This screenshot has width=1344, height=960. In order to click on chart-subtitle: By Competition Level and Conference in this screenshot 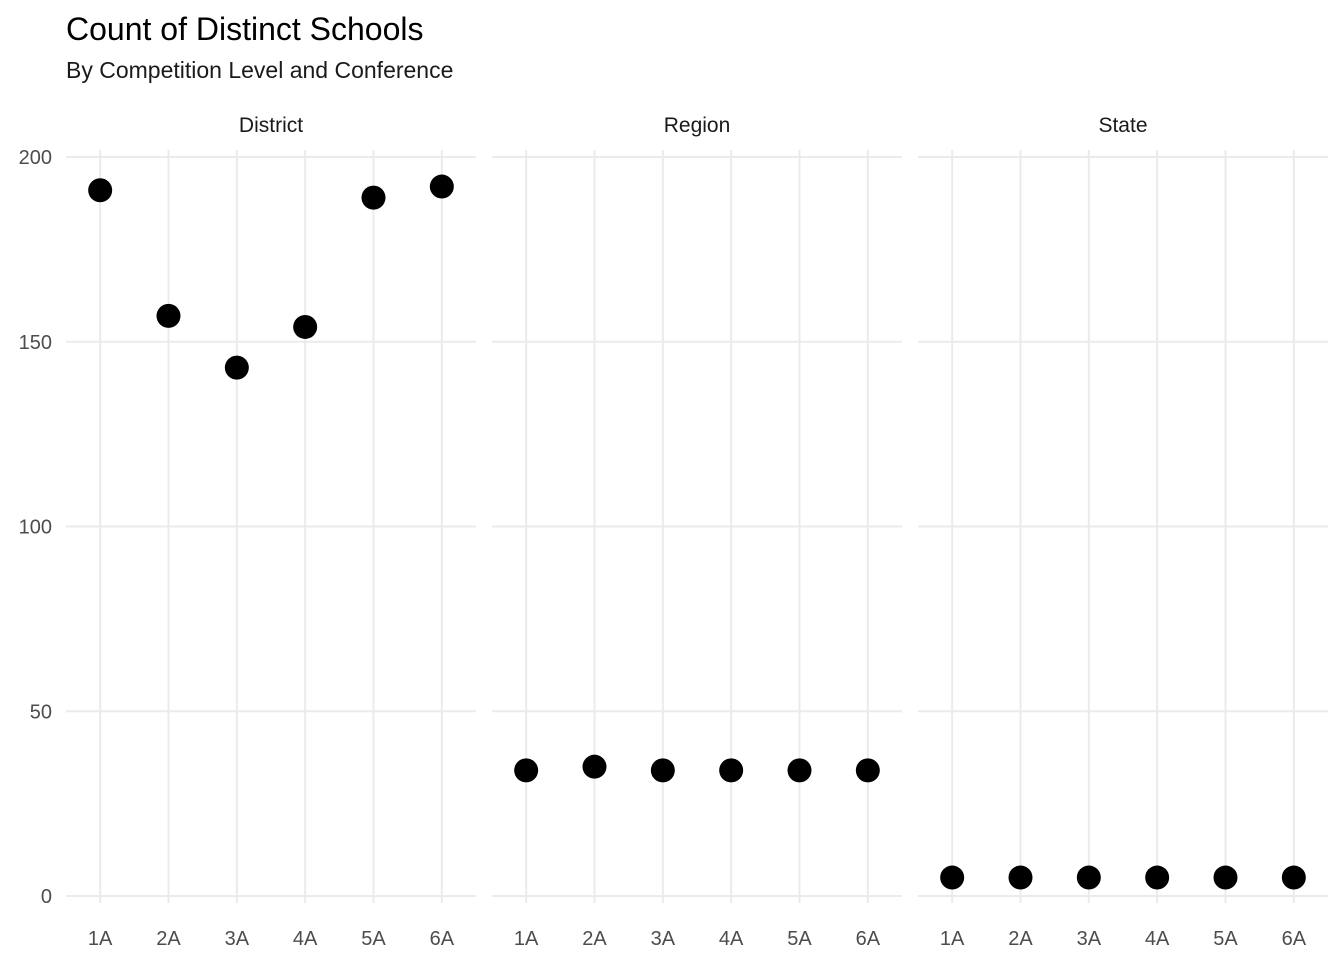, I will do `click(259, 70)`.